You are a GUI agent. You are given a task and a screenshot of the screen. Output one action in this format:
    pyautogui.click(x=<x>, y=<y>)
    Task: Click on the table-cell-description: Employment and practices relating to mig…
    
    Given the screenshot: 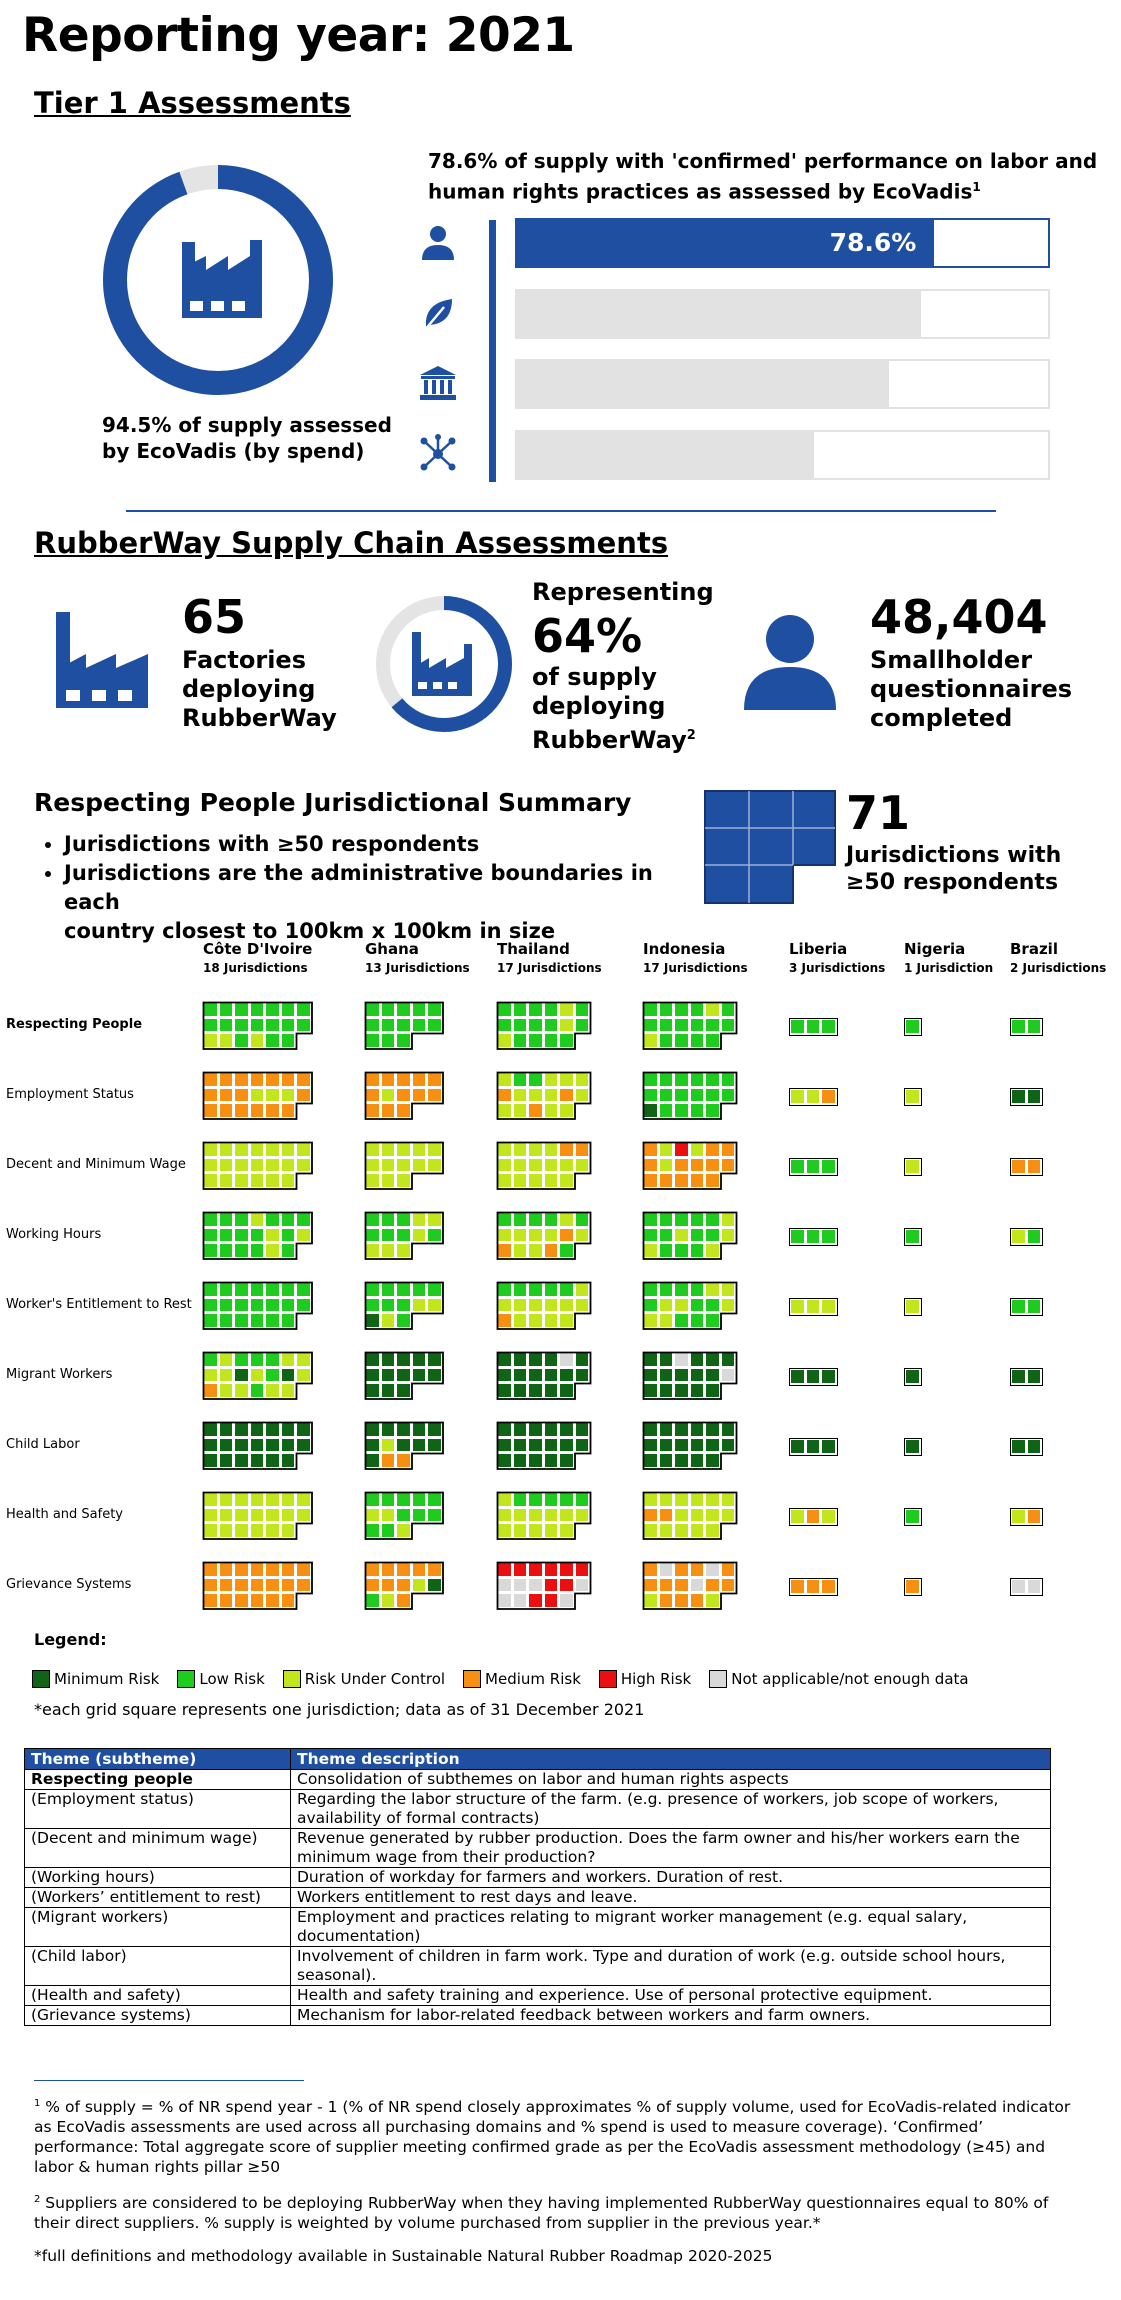 What is the action you would take?
    pyautogui.click(x=670, y=1927)
    